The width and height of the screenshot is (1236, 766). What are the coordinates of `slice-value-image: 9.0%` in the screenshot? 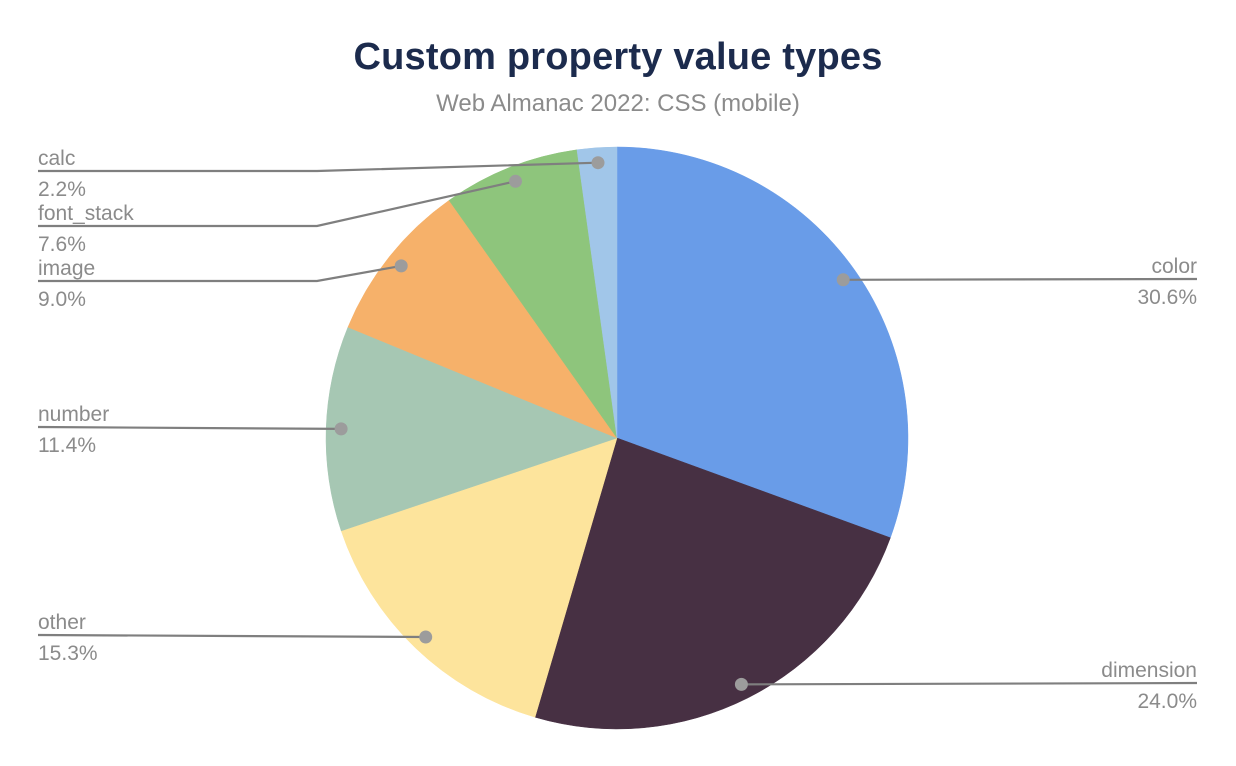 It's located at (62, 299).